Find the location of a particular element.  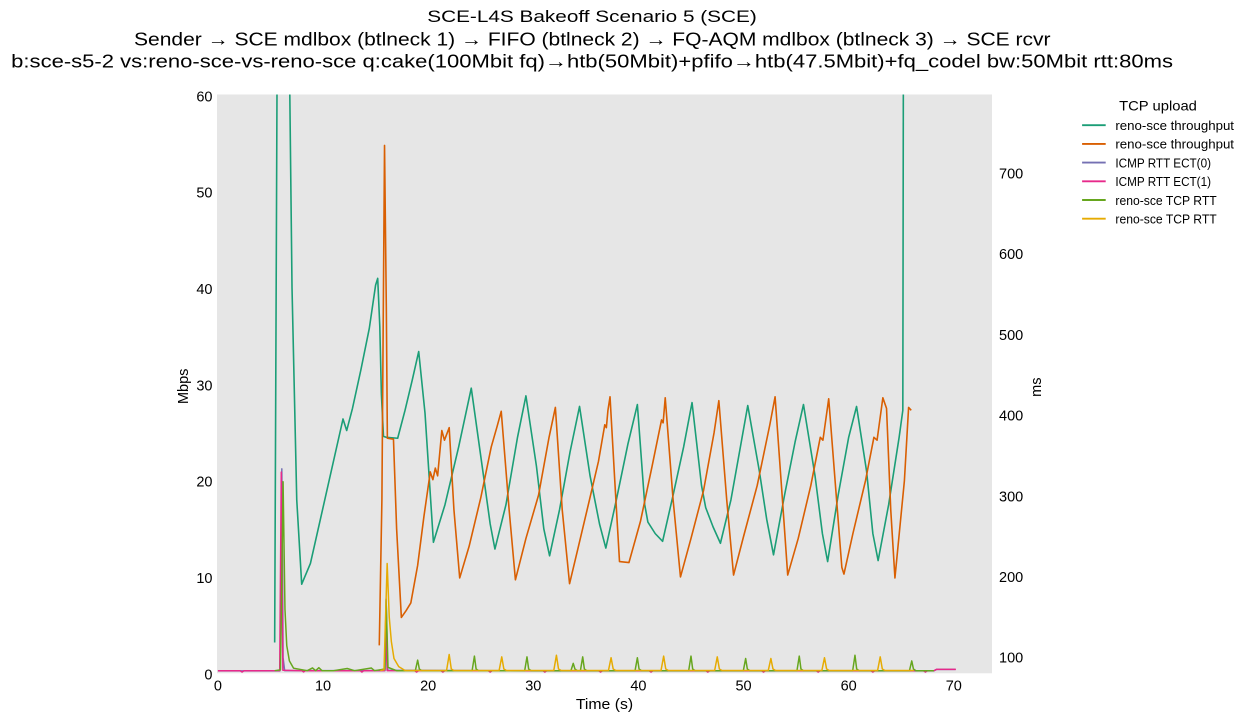

svg-text: 300 is located at coordinates (1011, 497).